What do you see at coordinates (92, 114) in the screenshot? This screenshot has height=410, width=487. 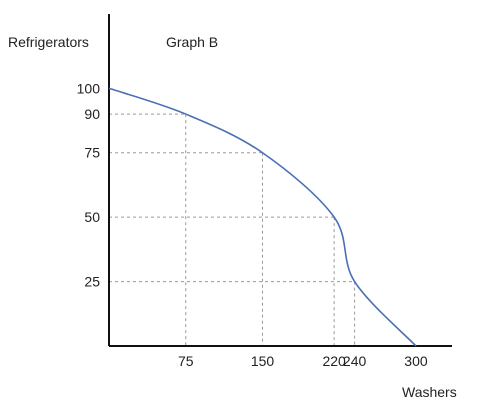 I see `y-tick-label: 90` at bounding box center [92, 114].